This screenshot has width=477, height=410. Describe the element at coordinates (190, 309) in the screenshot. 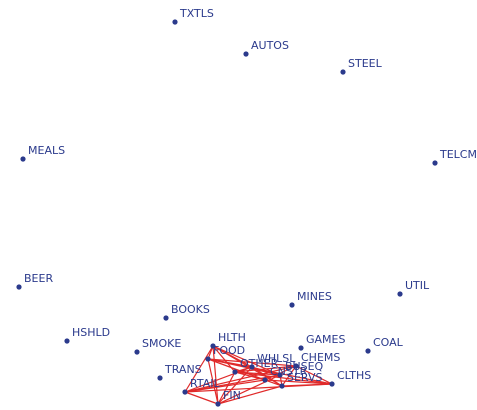

I see `node-label: BOOKS` at that location.